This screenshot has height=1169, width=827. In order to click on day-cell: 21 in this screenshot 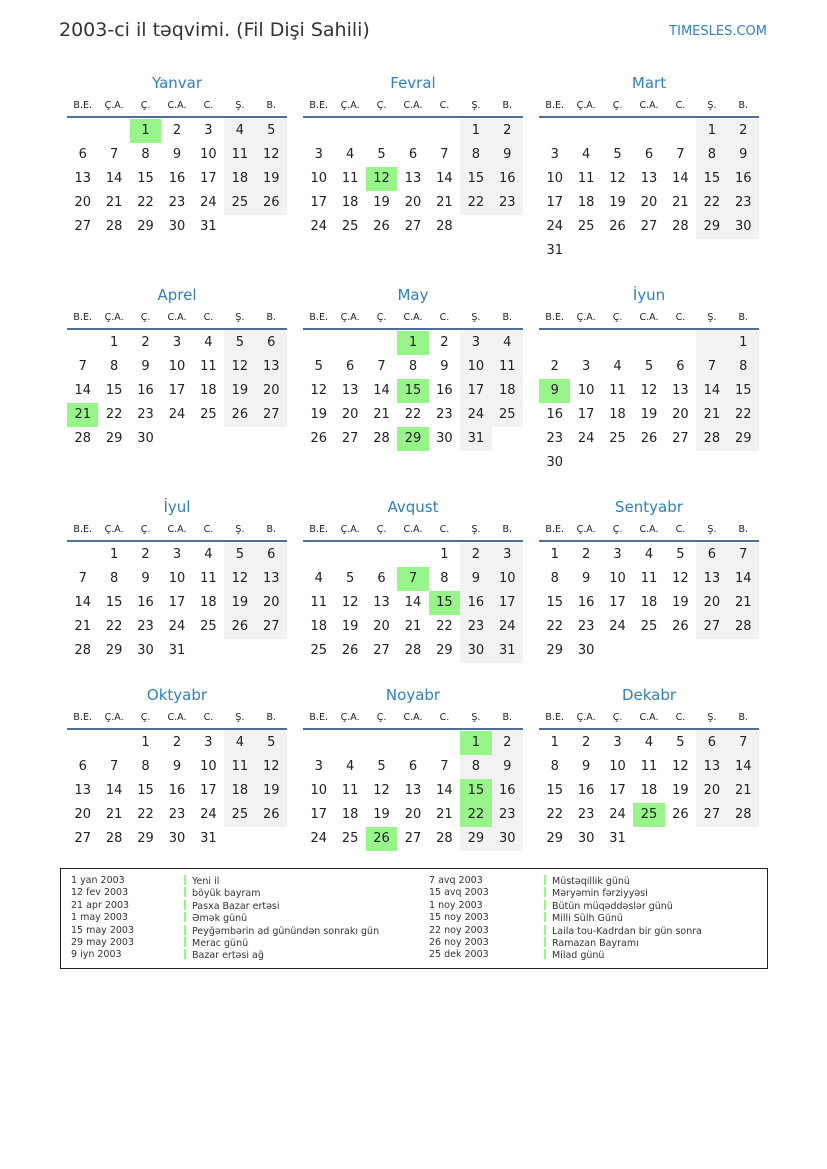, I will do `click(413, 626)`.